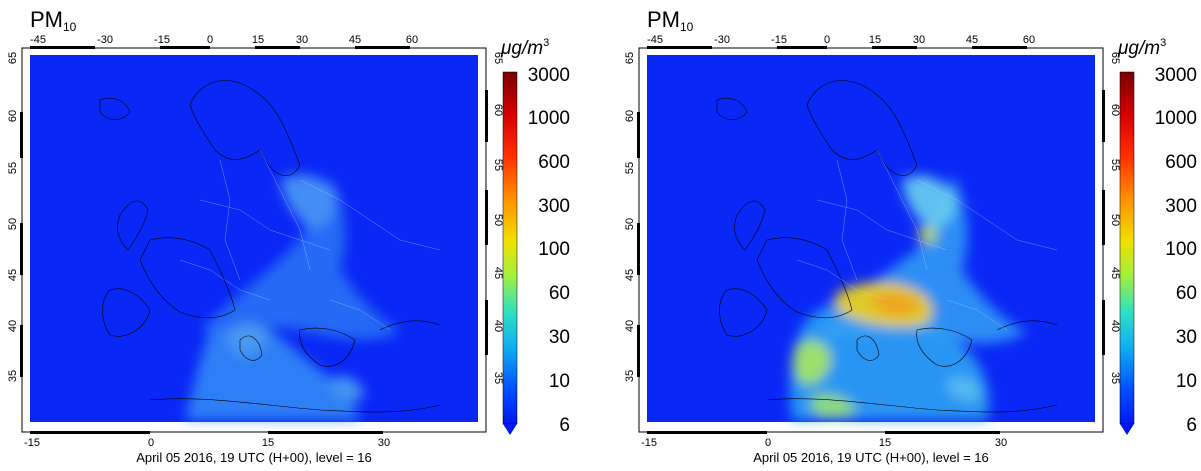 This screenshot has width=1201, height=471. I want to click on pm10-plume, so click(908, 297).